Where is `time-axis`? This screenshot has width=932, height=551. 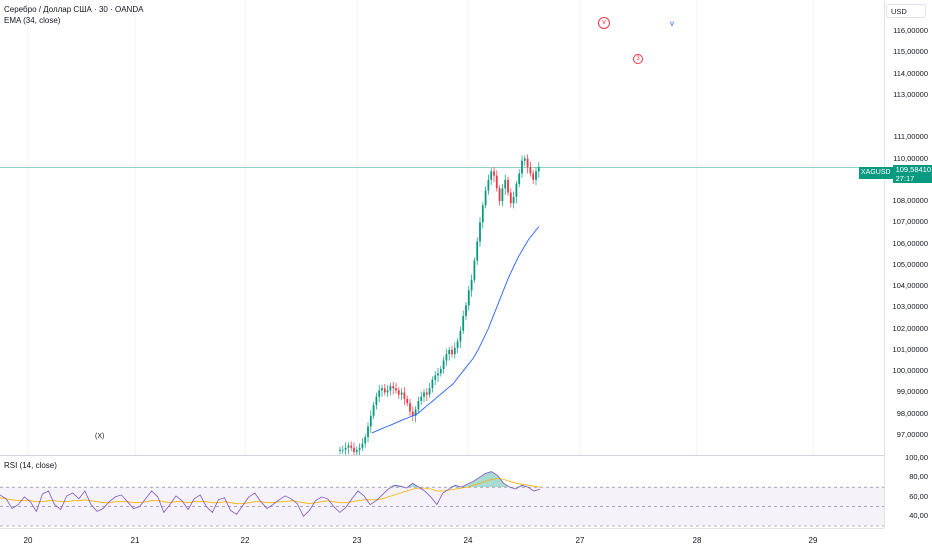
time-axis is located at coordinates (442, 539).